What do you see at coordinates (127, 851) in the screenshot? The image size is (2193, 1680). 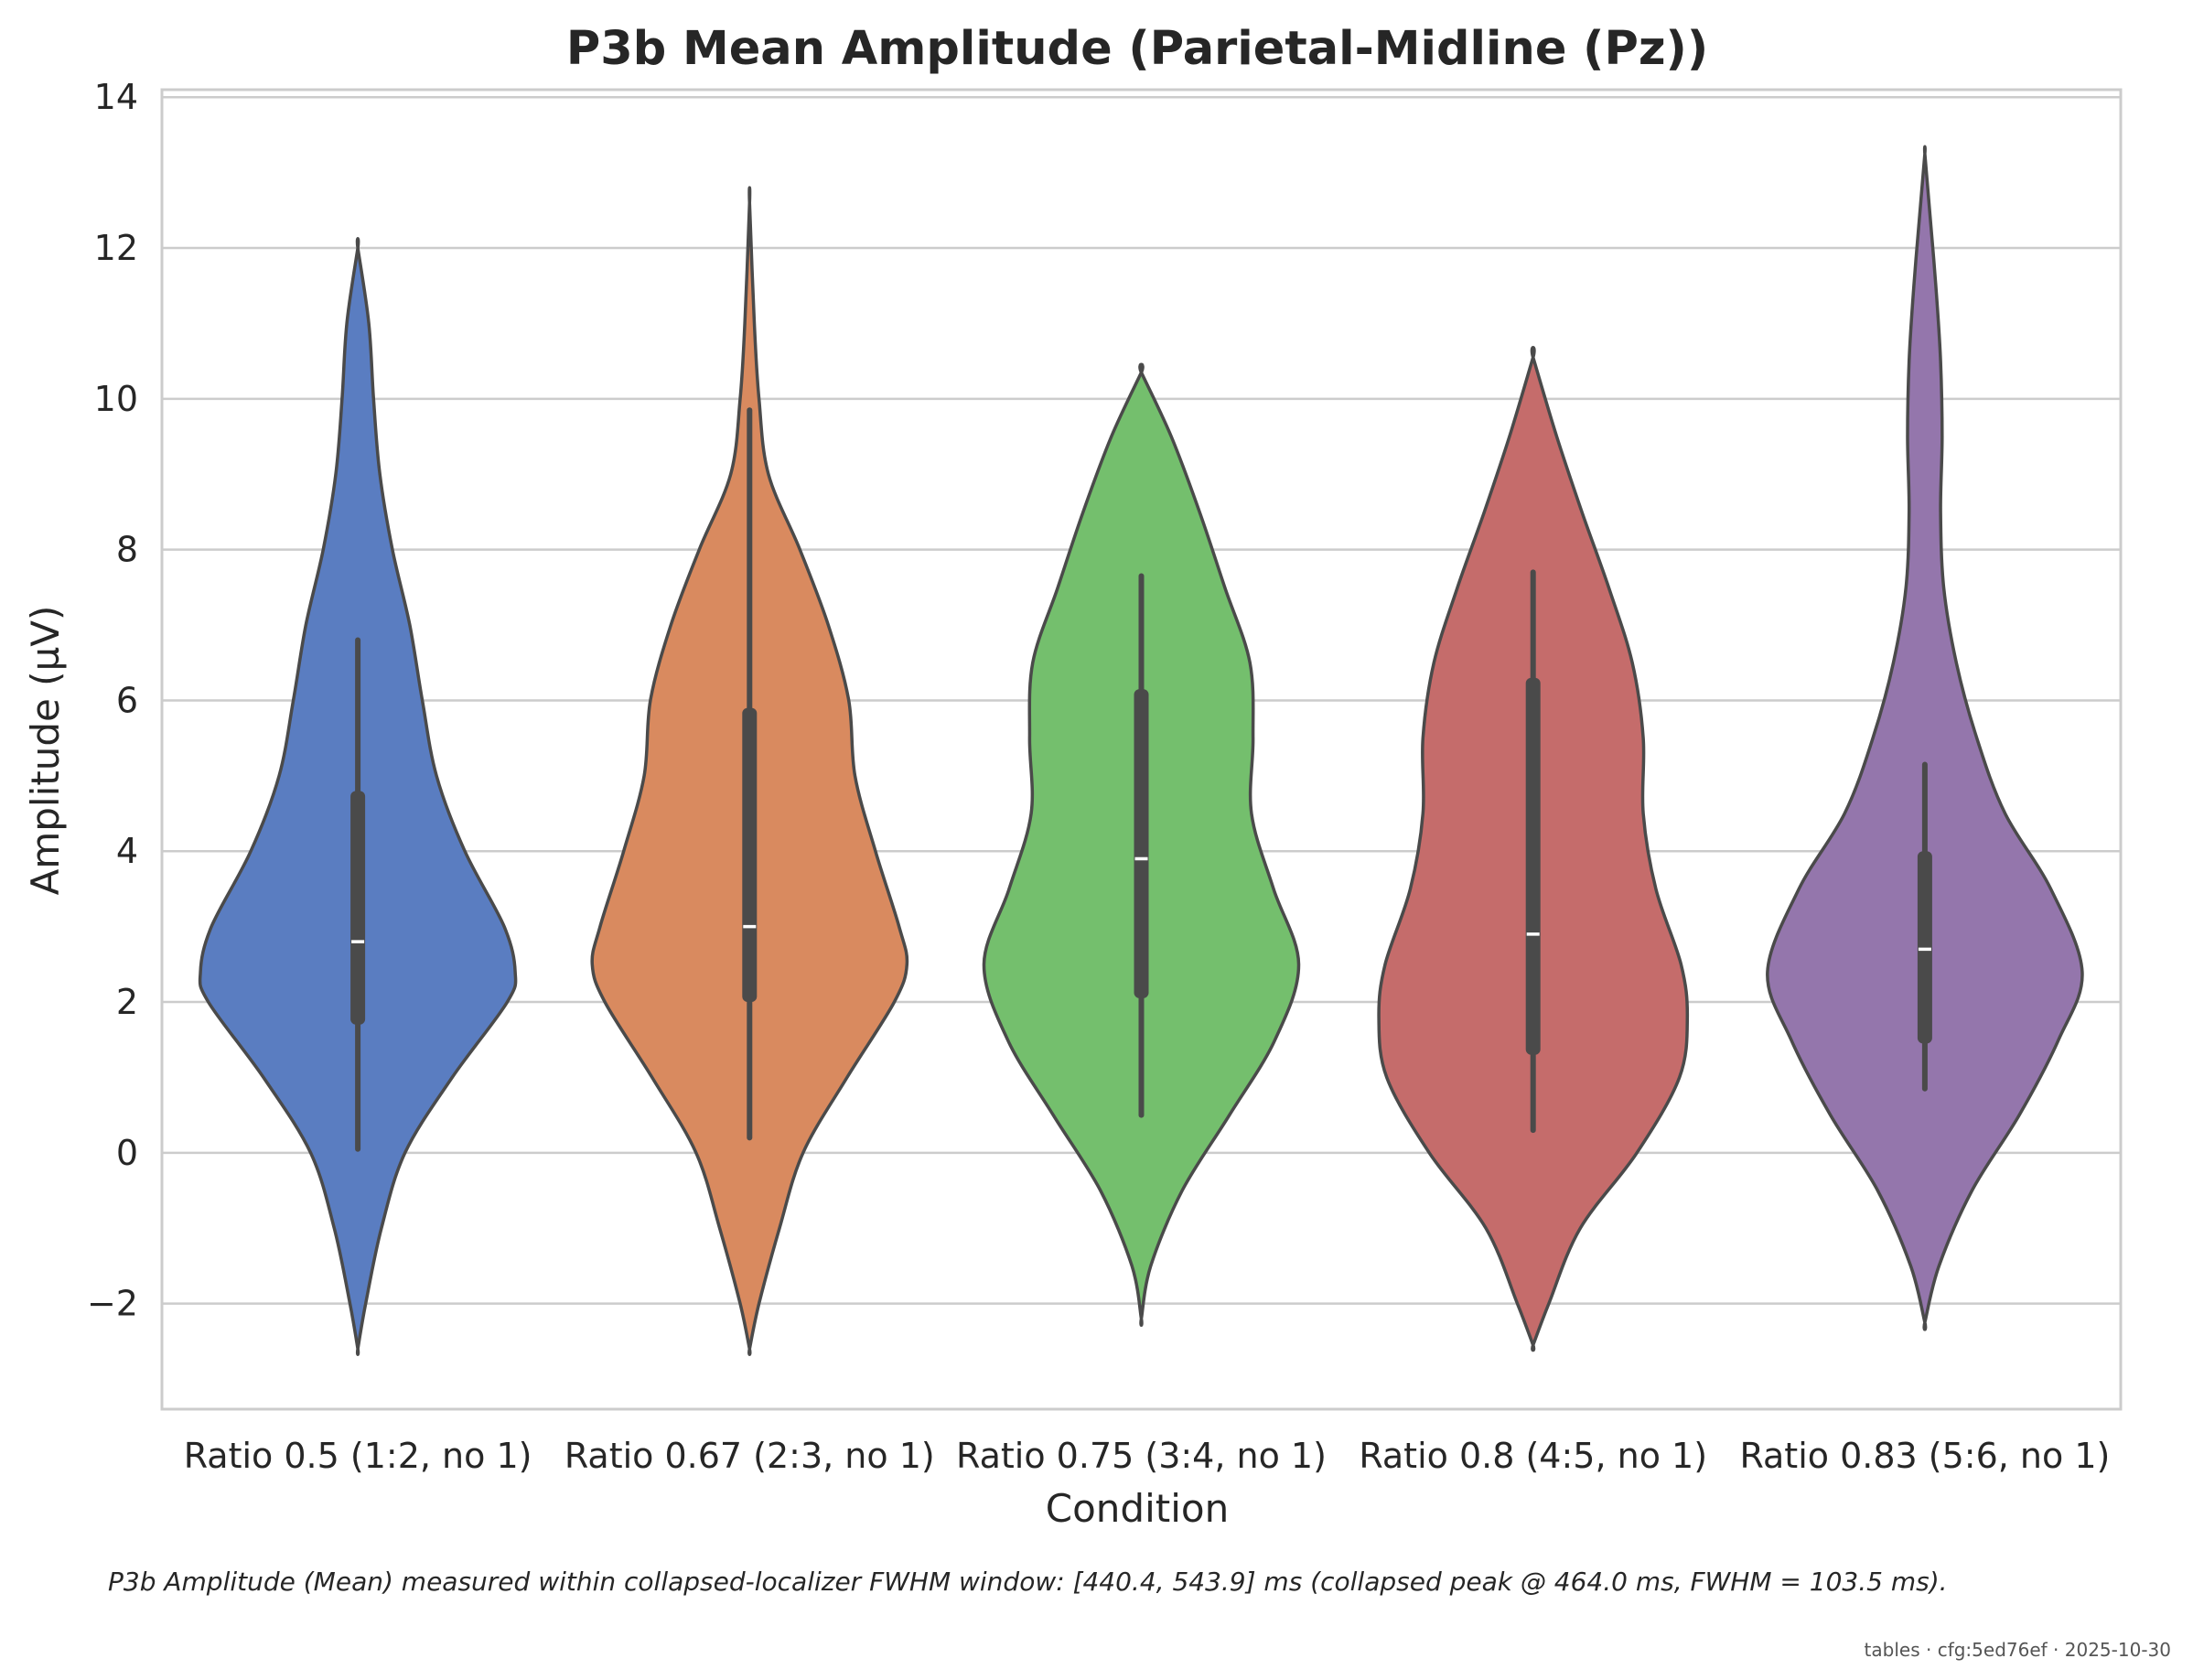 I see `y-tick-label: 4` at bounding box center [127, 851].